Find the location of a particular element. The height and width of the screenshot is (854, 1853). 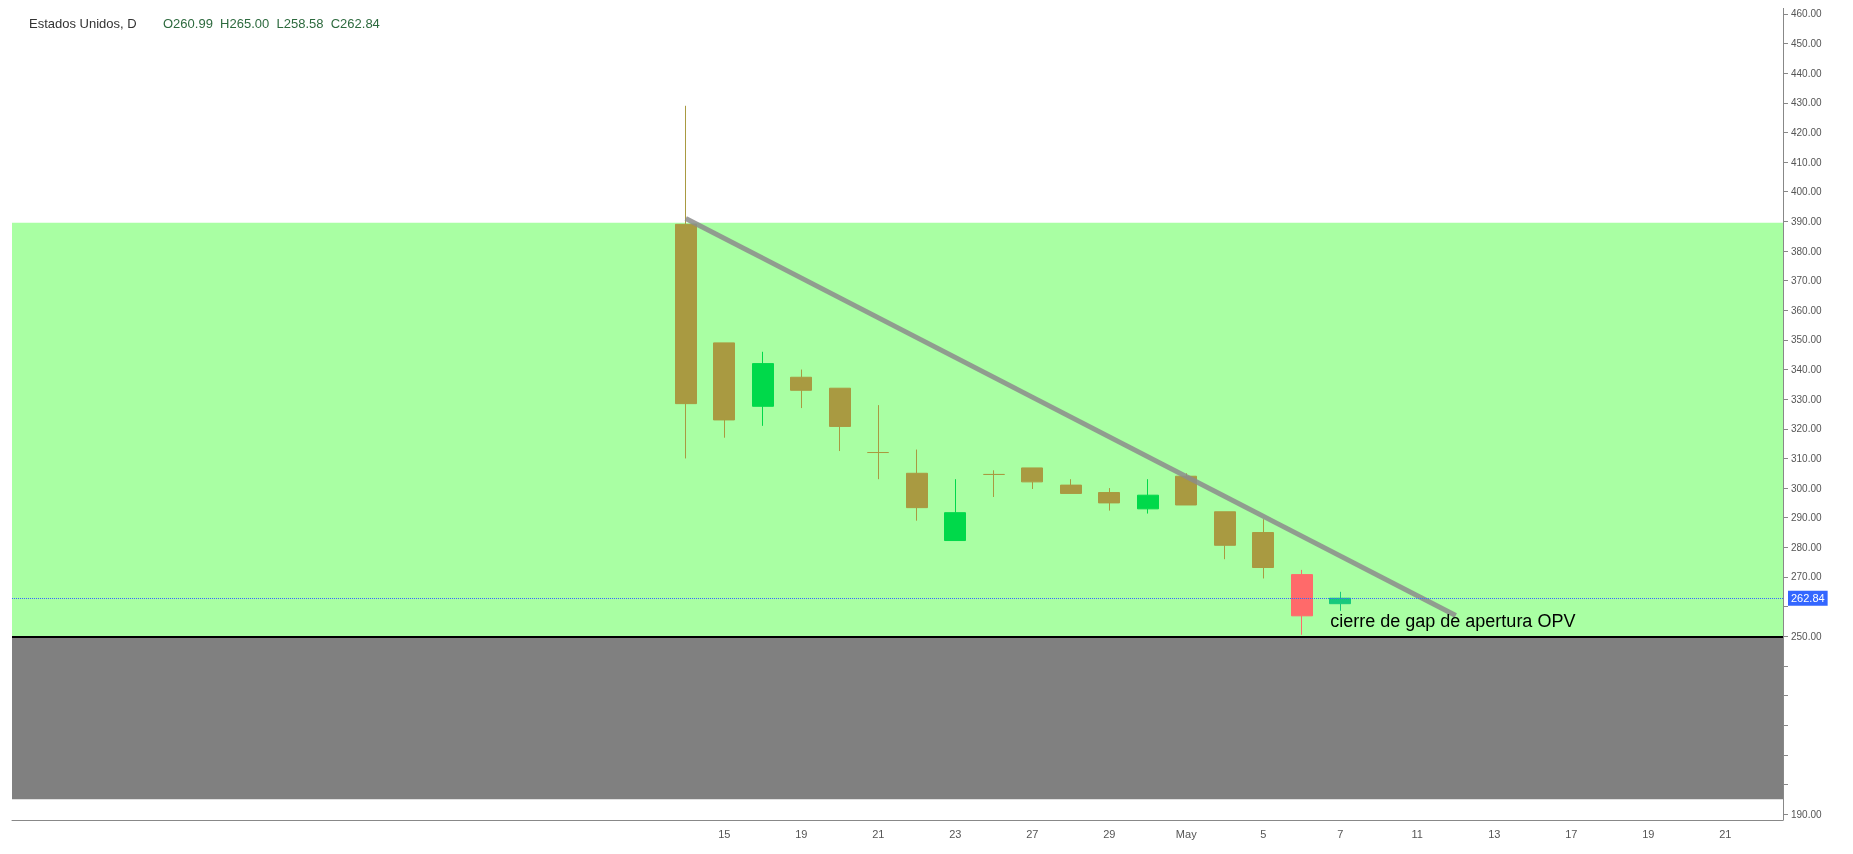

y-tick-label: 350.00 is located at coordinates (1807, 340).